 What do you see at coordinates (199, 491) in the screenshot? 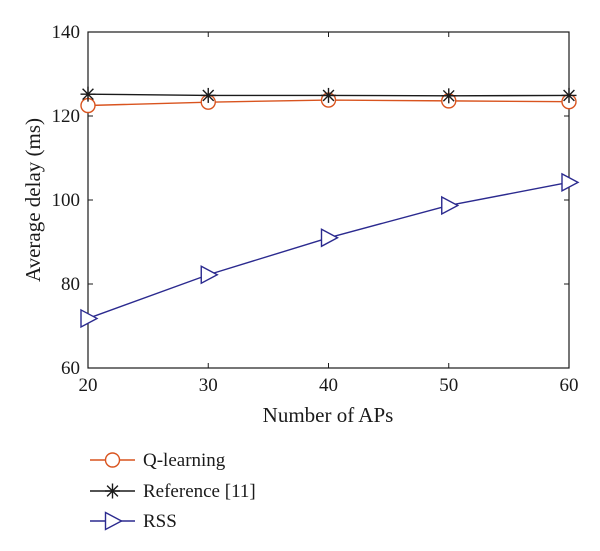
I see `legend-label: Reference [11]` at bounding box center [199, 491].